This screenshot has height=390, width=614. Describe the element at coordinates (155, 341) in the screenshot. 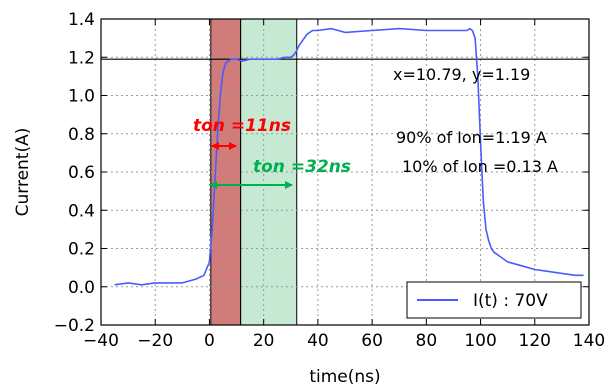

I see `x-tick-label: −20` at that location.